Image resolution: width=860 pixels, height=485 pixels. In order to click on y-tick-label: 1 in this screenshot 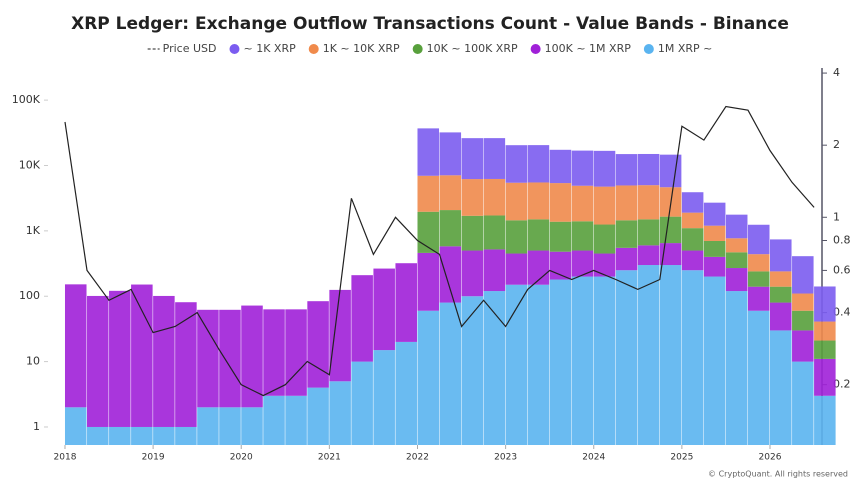, I will do `click(36, 426)`.